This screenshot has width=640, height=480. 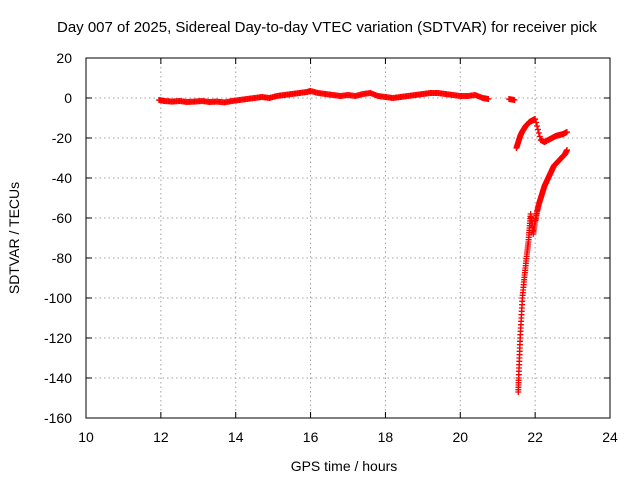 I want to click on x-tick-label: 14, so click(x=236, y=437).